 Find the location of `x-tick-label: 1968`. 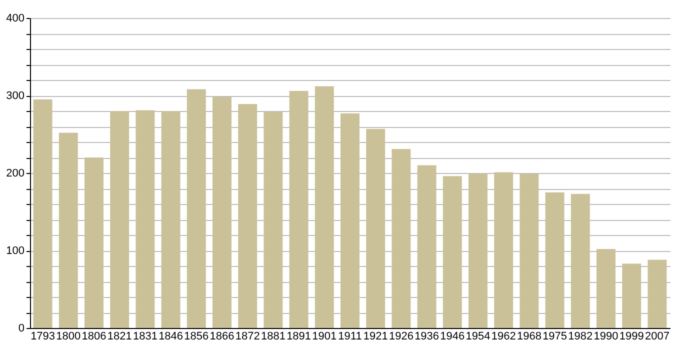

x-tick-label: 1968 is located at coordinates (529, 336).